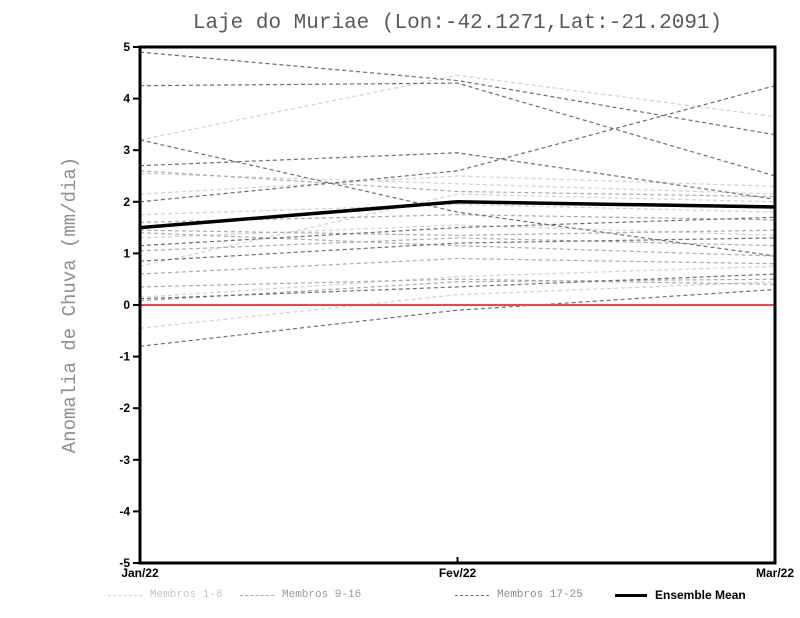 The height and width of the screenshot is (618, 800). I want to click on y-tick-label: 0, so click(126, 305).